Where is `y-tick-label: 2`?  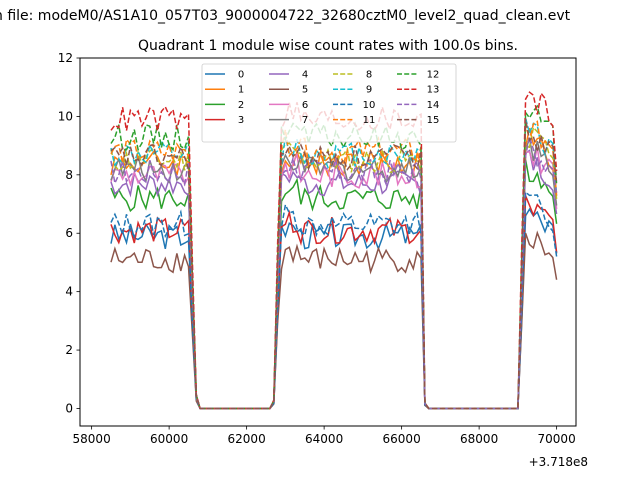 y-tick-label: 2 is located at coordinates (69, 350).